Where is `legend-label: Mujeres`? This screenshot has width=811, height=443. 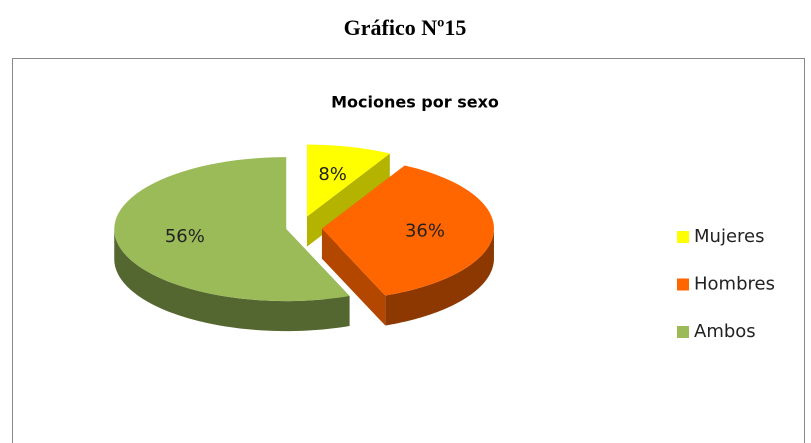 legend-label: Mujeres is located at coordinates (729, 236).